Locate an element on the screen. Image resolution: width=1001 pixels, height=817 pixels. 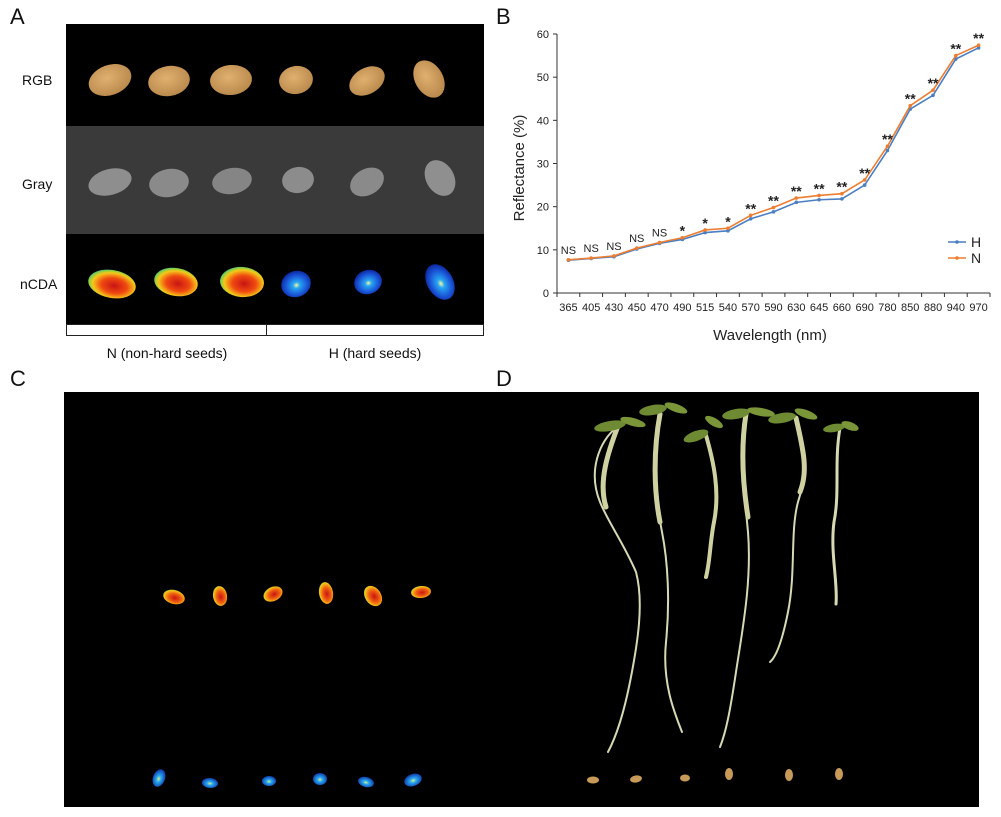
group-bar-n is located at coordinates (167, 330).